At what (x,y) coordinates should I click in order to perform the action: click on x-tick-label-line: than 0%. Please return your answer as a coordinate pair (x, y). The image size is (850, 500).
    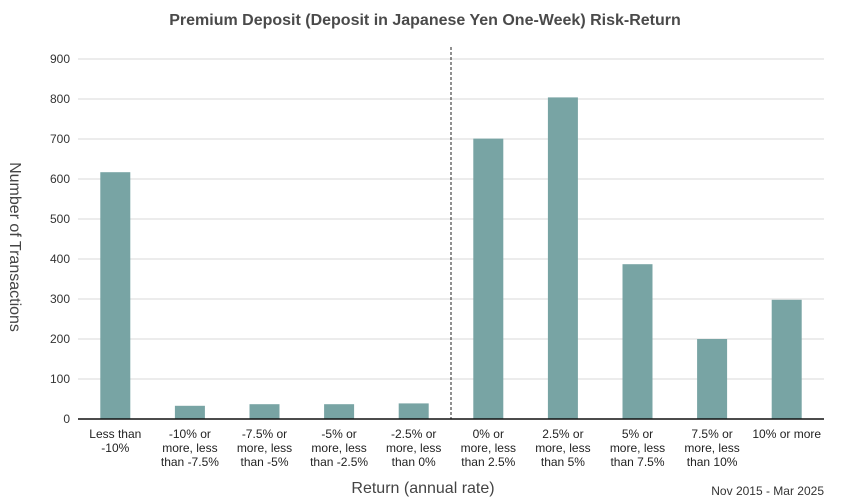
    Looking at the image, I should click on (414, 462).